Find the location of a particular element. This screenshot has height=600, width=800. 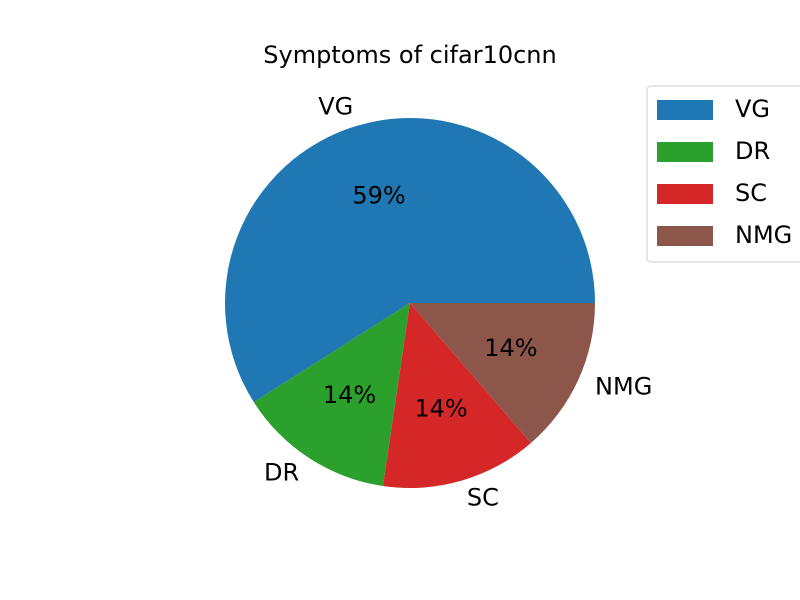

pie-slice-sc is located at coordinates (457, 395).